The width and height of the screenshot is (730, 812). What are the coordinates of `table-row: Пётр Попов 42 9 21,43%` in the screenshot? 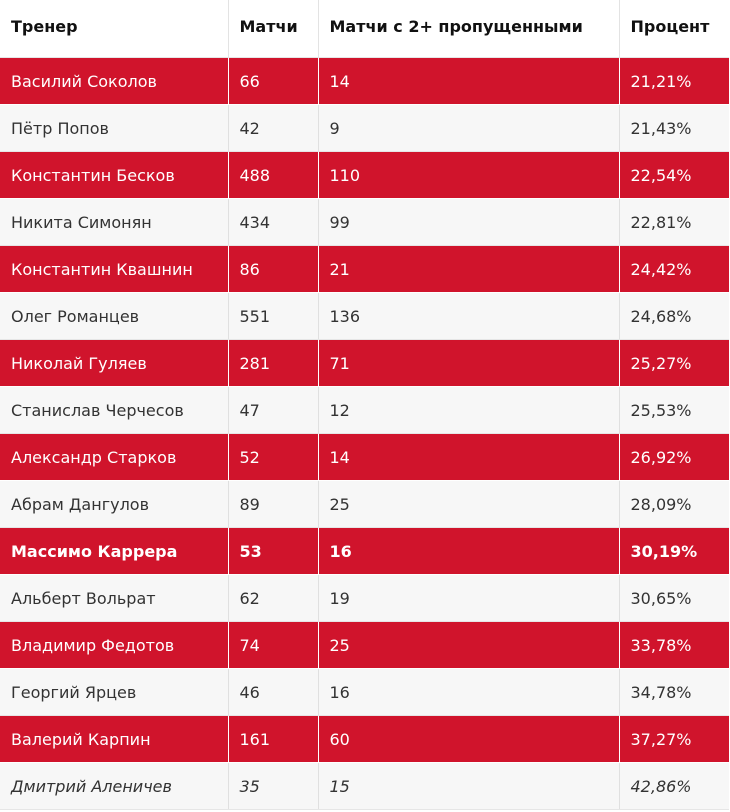 It's located at (364, 128).